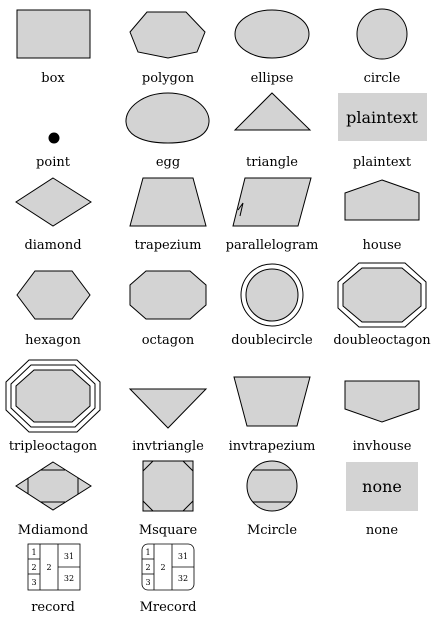 The height and width of the screenshot is (636, 440). I want to click on shape-label: record, so click(53, 607).